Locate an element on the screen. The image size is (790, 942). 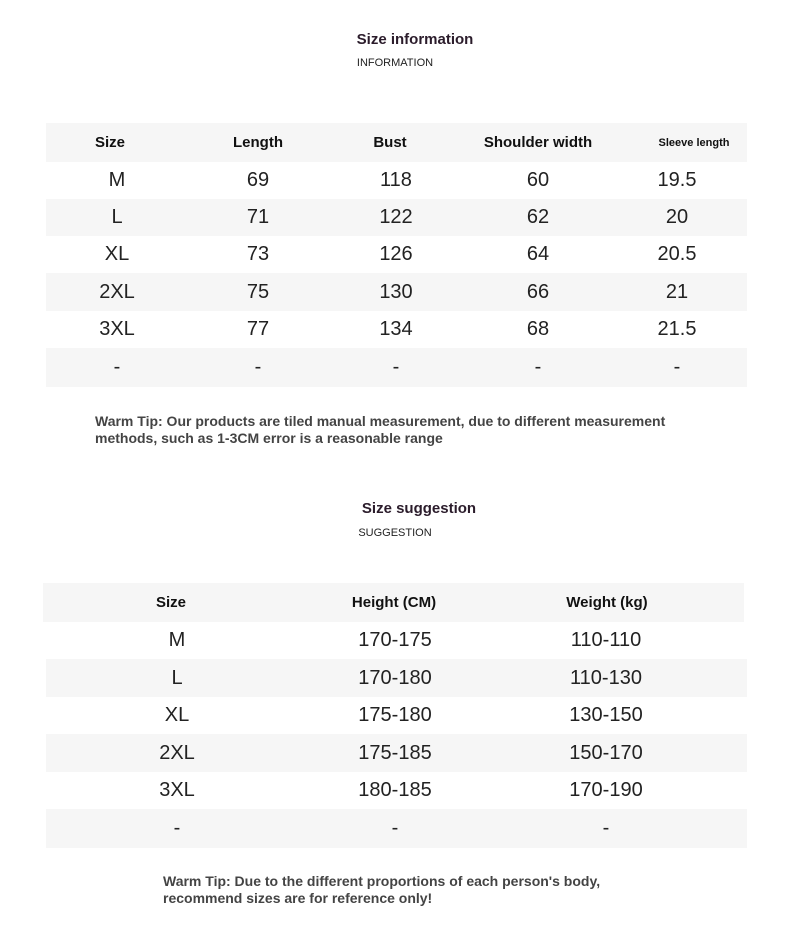
table-row: L 71 122 62 20 is located at coordinates (396, 217).